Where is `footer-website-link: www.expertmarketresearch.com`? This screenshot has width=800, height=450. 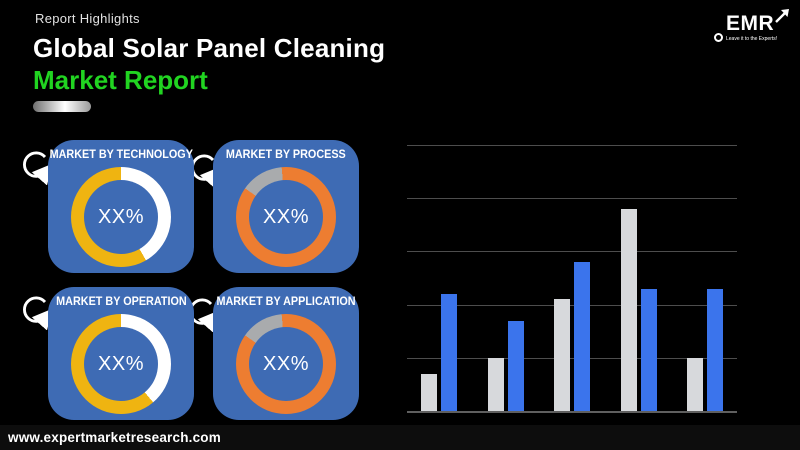
footer-website-link: www.expertmarketresearch.com is located at coordinates (114, 437).